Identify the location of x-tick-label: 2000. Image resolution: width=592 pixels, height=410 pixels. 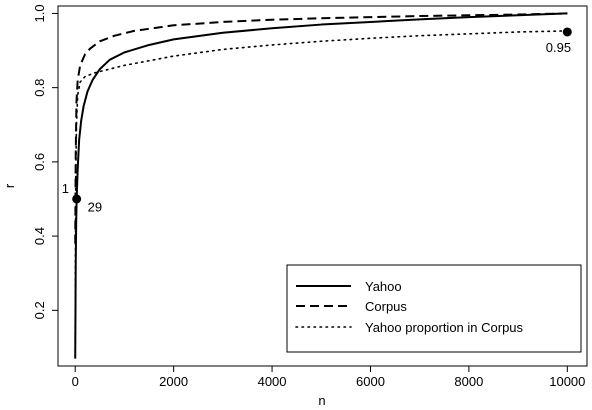
(173, 381).